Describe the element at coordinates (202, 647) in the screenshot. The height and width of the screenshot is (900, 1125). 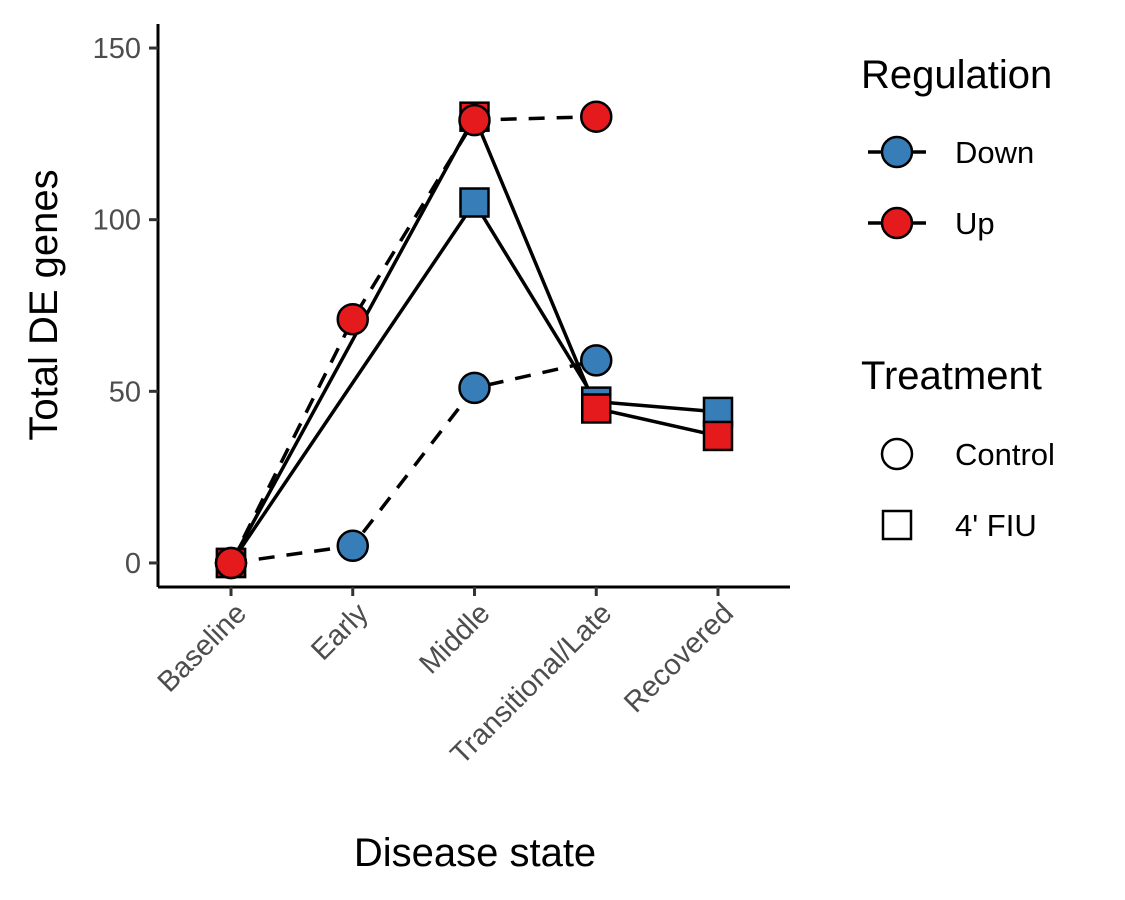
I see `x-tick-label-baseline: Baseline` at that location.